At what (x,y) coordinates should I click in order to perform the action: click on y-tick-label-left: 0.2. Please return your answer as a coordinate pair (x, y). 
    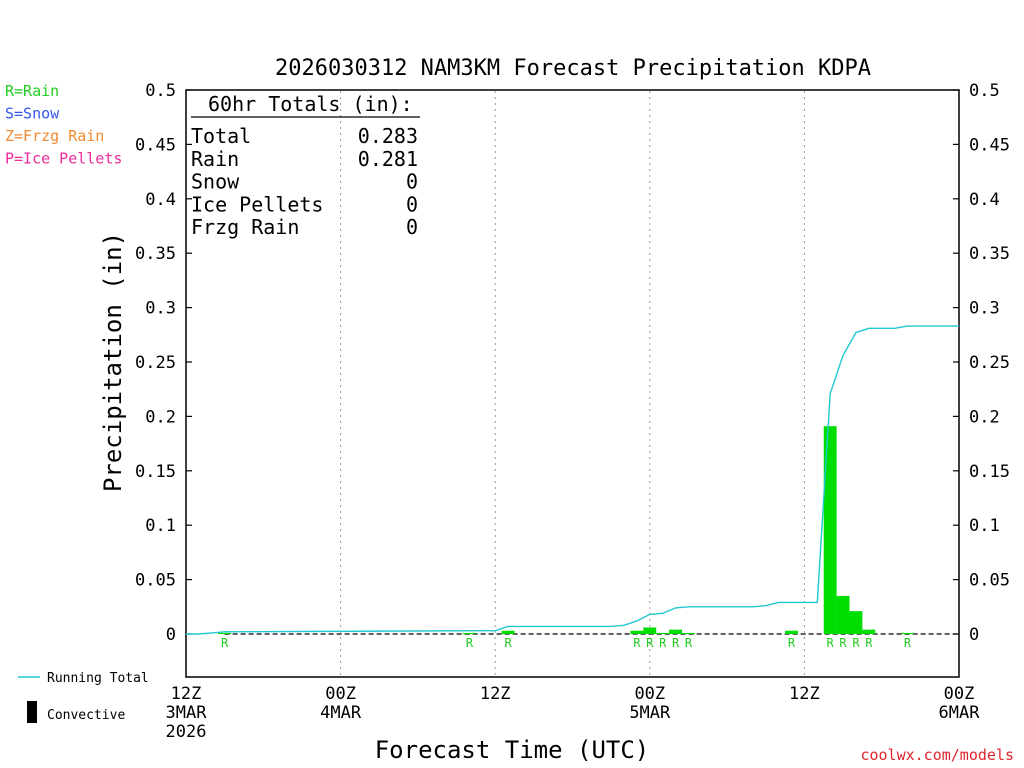
    Looking at the image, I should click on (160, 417).